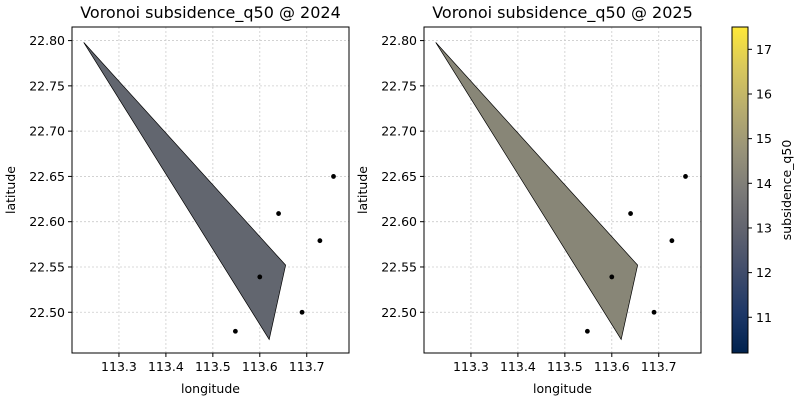  Describe the element at coordinates (786, 190) in the screenshot. I see `colorbar-label: subsidence_q50` at that location.